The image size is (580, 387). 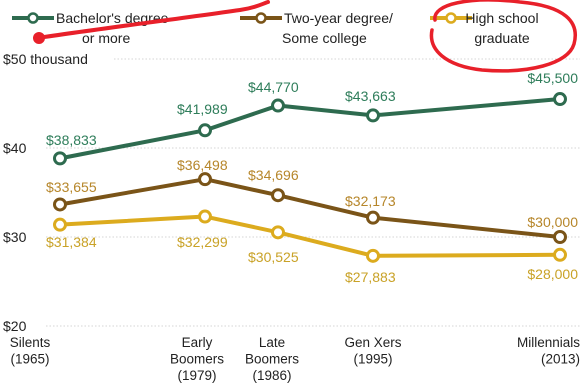 I want to click on data-label: $28,000, so click(x=552, y=274).